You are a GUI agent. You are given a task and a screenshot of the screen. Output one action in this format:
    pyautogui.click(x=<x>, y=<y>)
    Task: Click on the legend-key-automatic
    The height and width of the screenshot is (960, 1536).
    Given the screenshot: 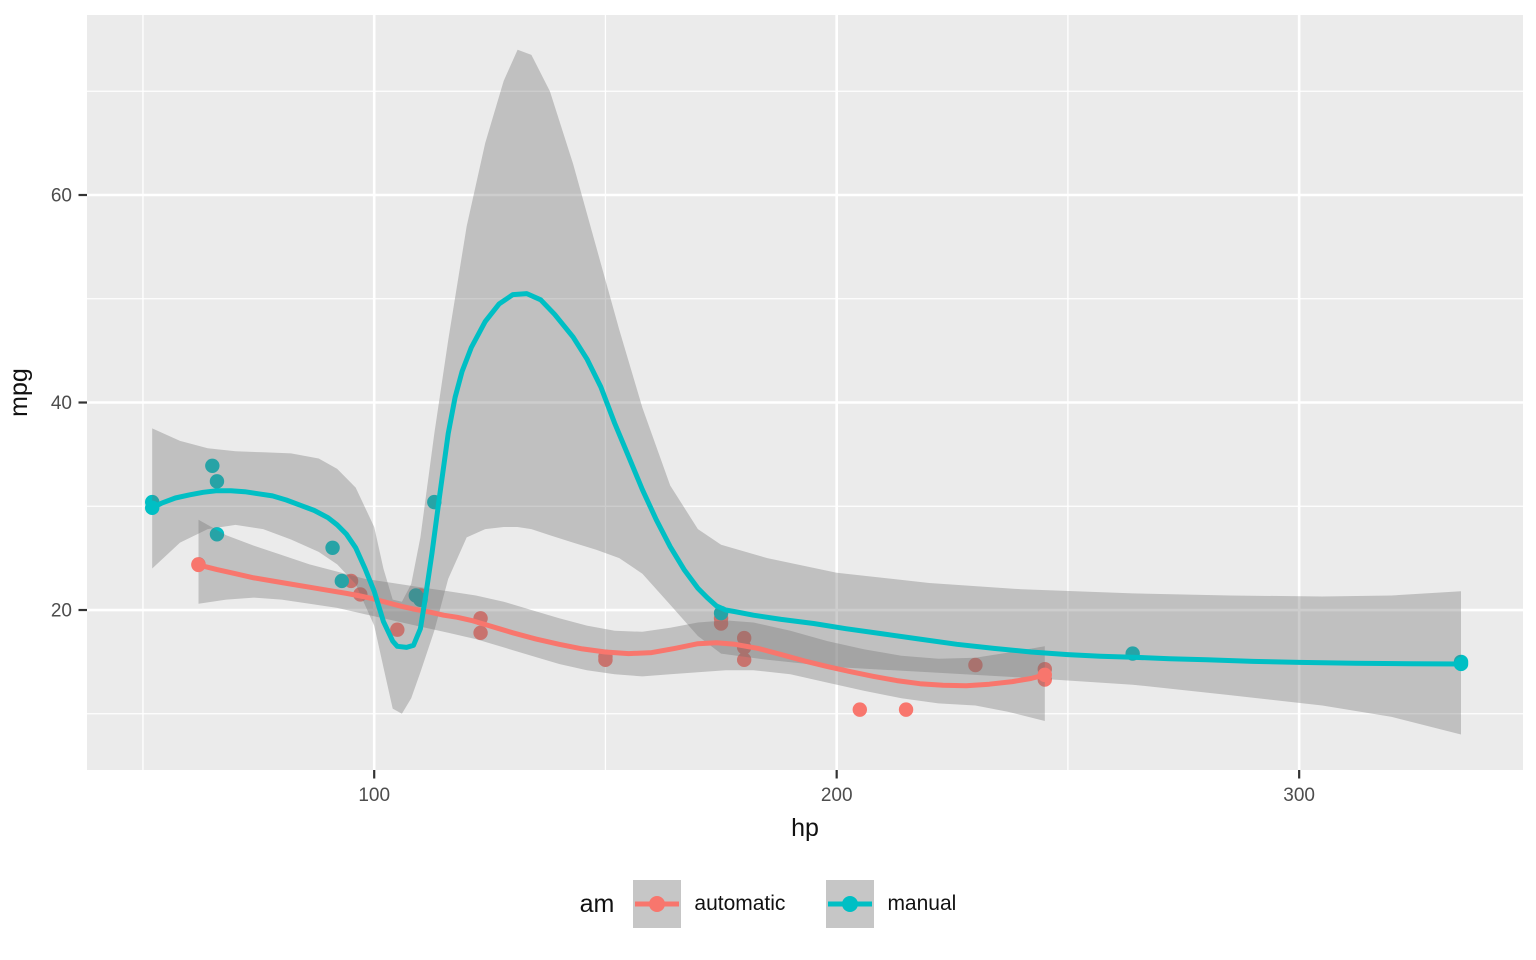 What is the action you would take?
    pyautogui.click(x=657, y=904)
    